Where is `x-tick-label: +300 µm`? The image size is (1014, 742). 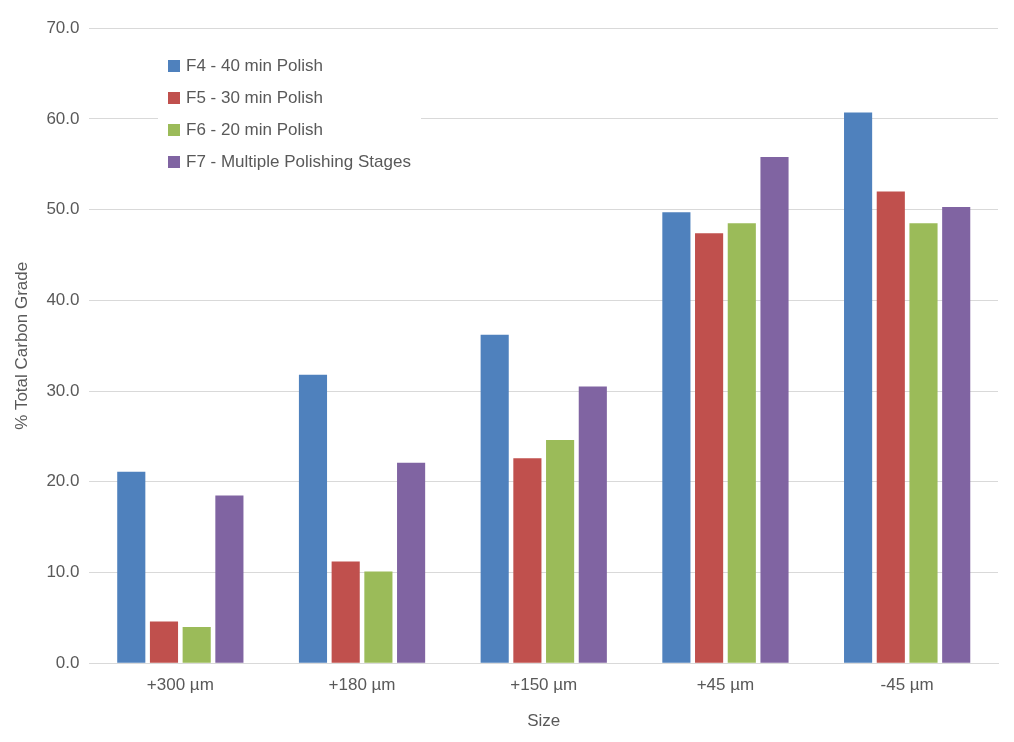 x-tick-label: +300 µm is located at coordinates (180, 685).